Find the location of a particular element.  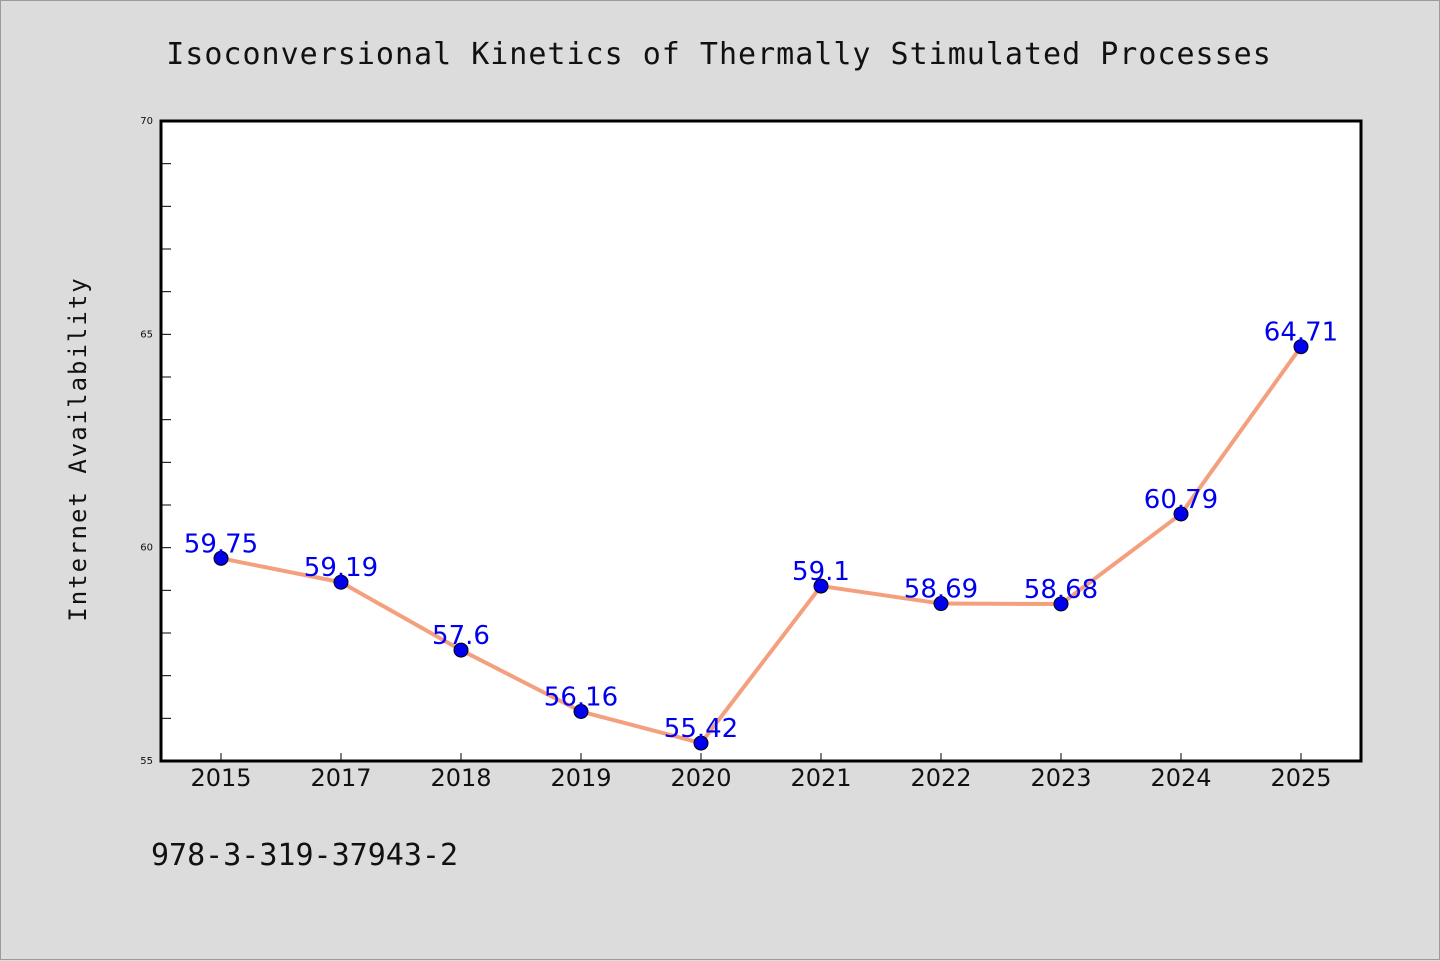

x-tick-label: 2022 is located at coordinates (940, 778).